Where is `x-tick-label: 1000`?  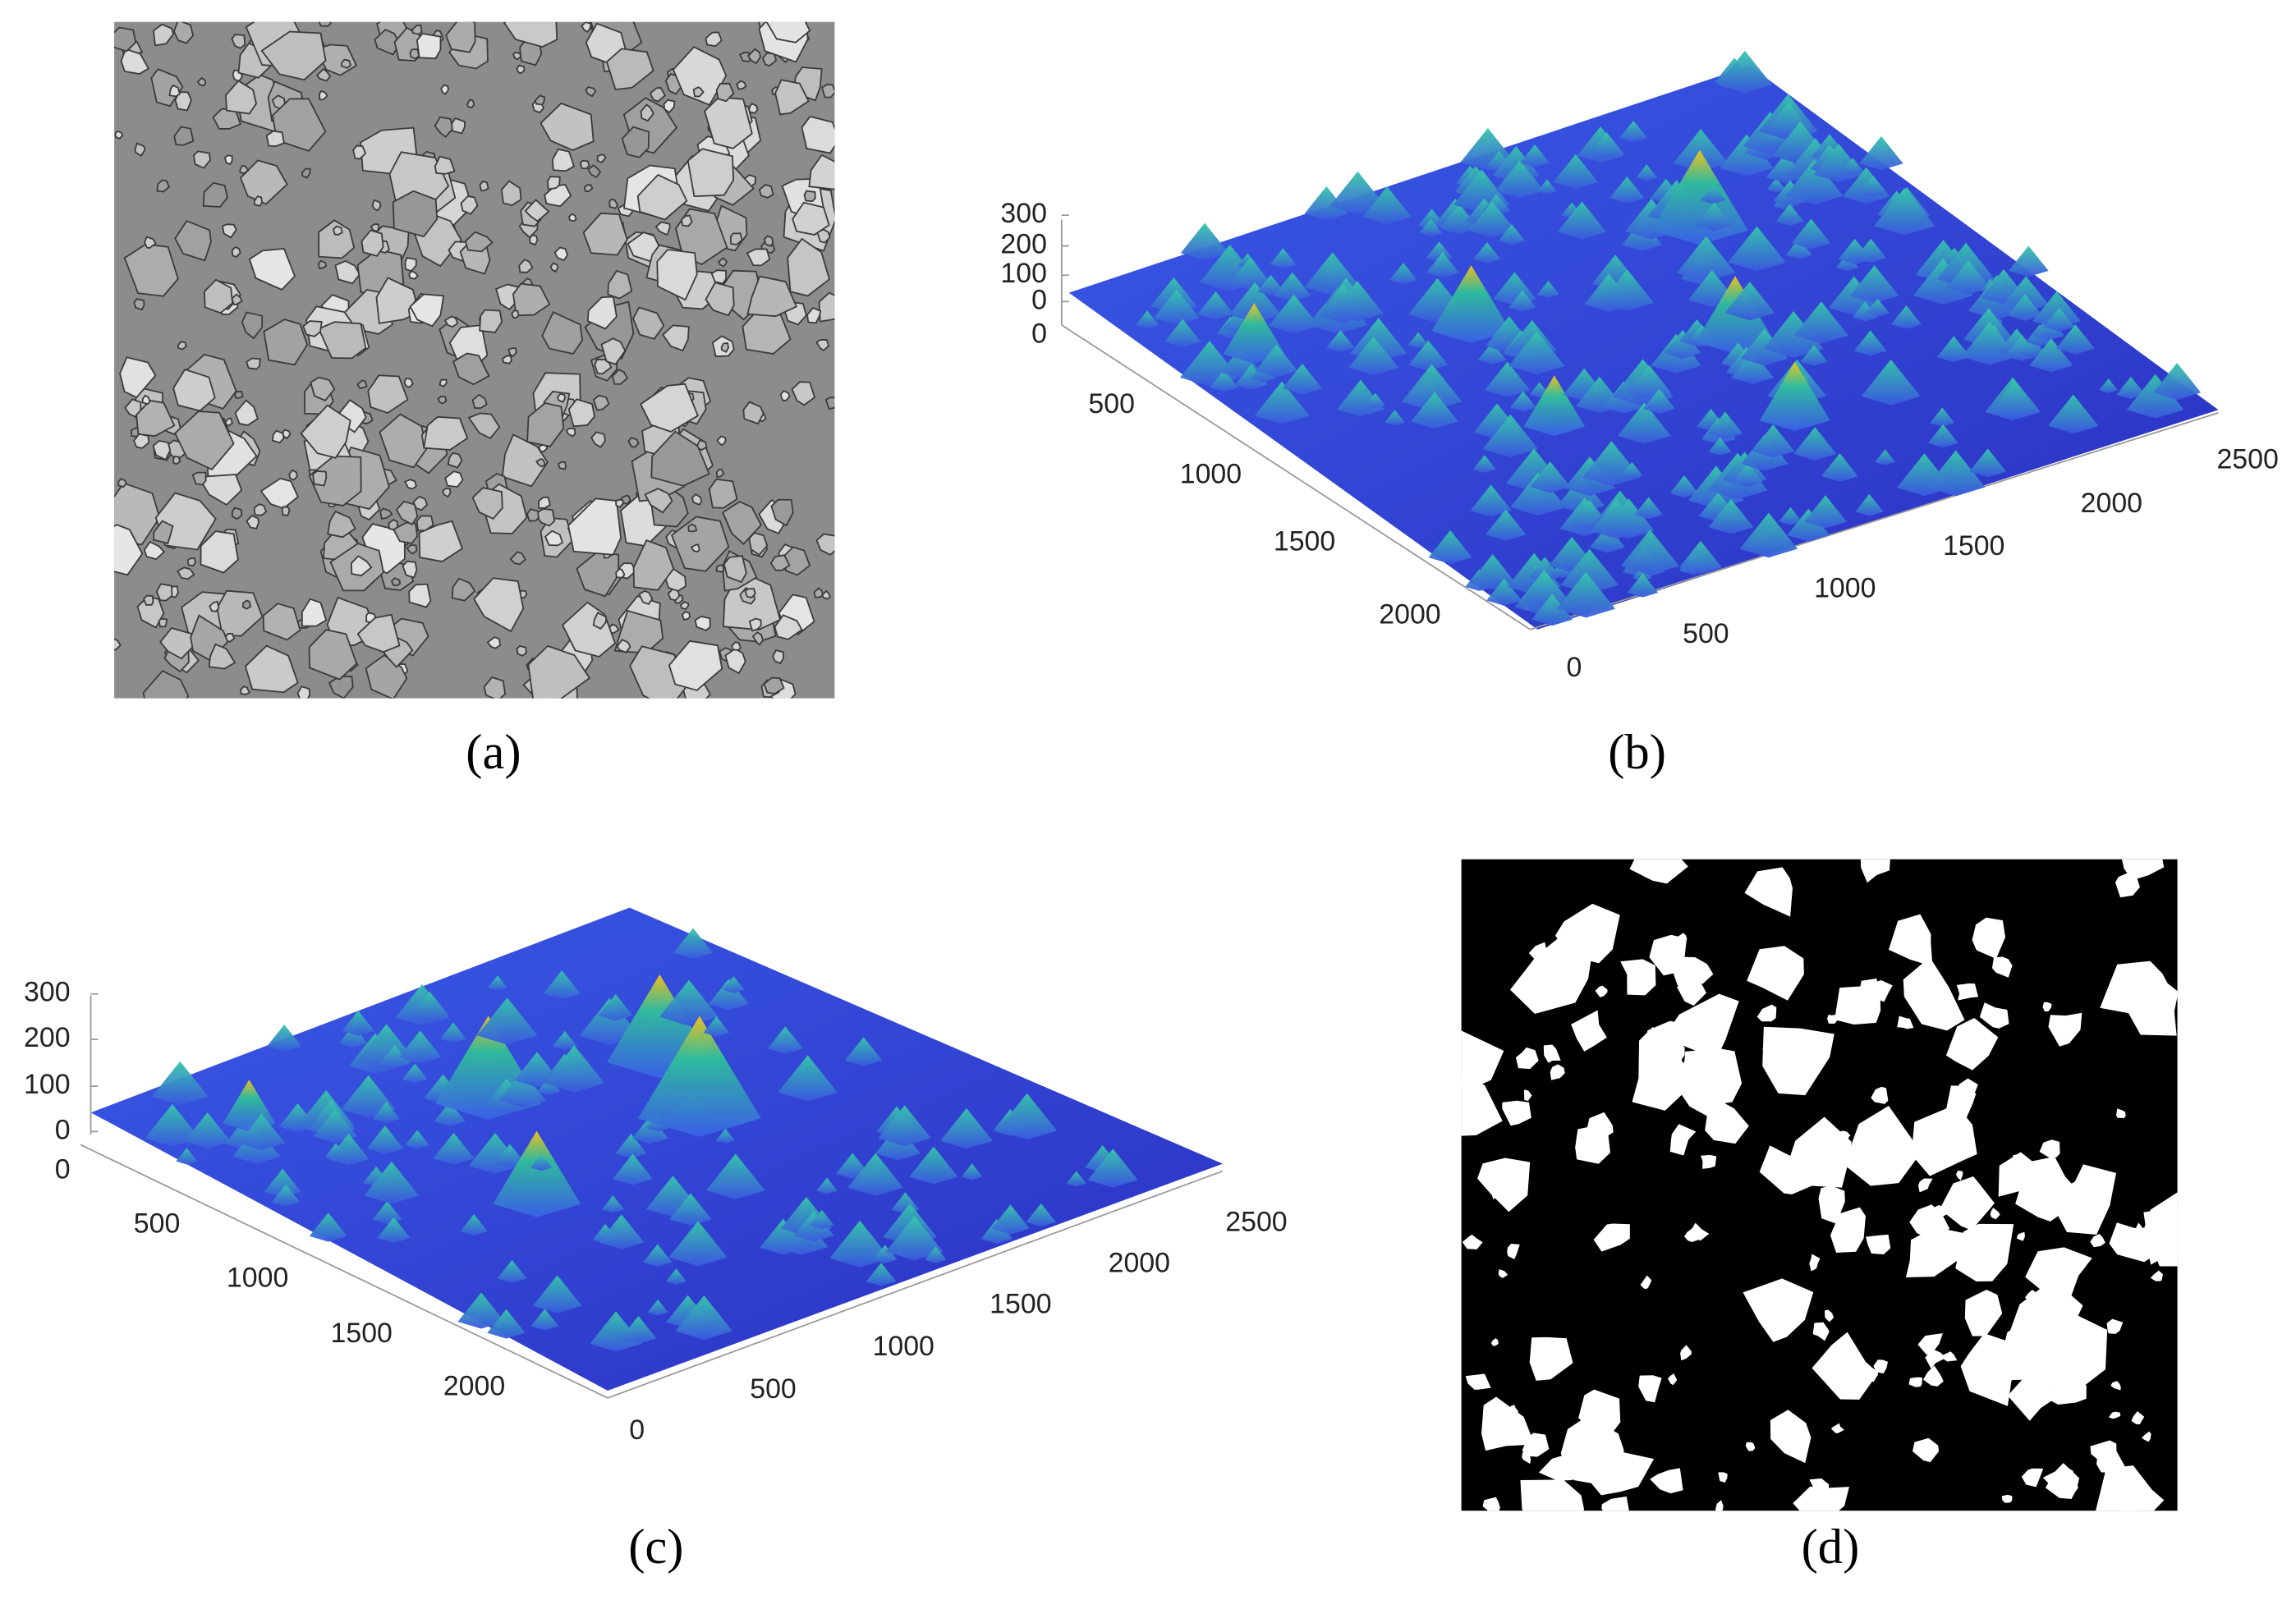
x-tick-label: 1000 is located at coordinates (1845, 588).